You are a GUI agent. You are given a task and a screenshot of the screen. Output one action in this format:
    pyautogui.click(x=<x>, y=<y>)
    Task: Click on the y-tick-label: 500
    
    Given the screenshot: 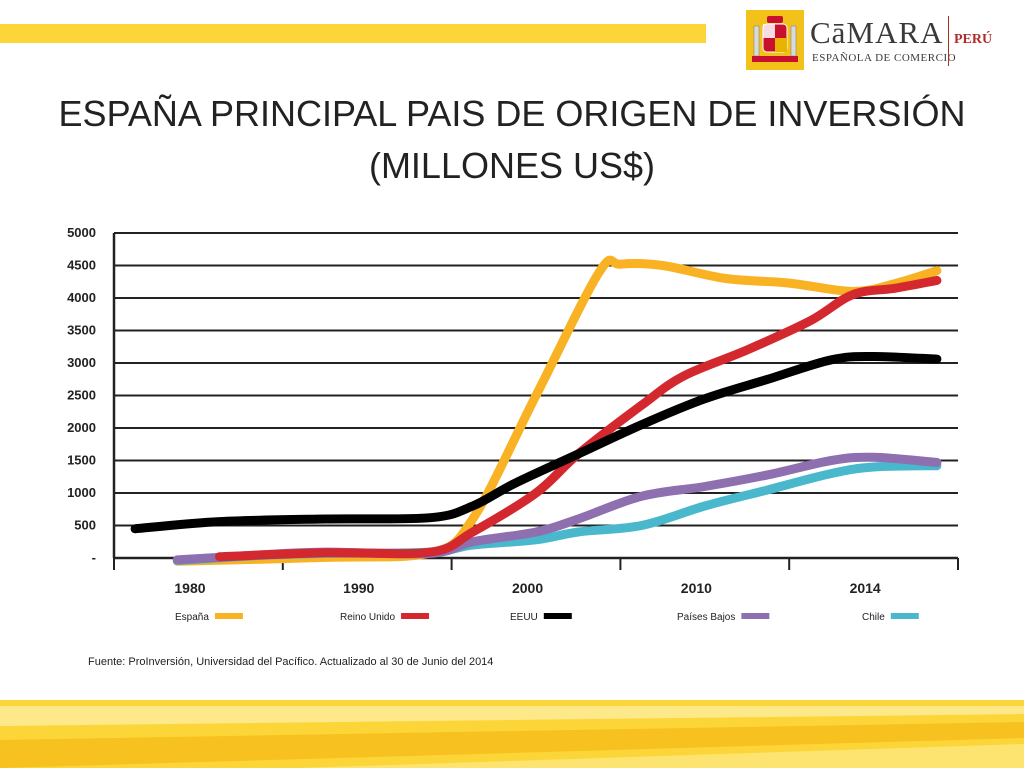 What is the action you would take?
    pyautogui.click(x=85, y=525)
    